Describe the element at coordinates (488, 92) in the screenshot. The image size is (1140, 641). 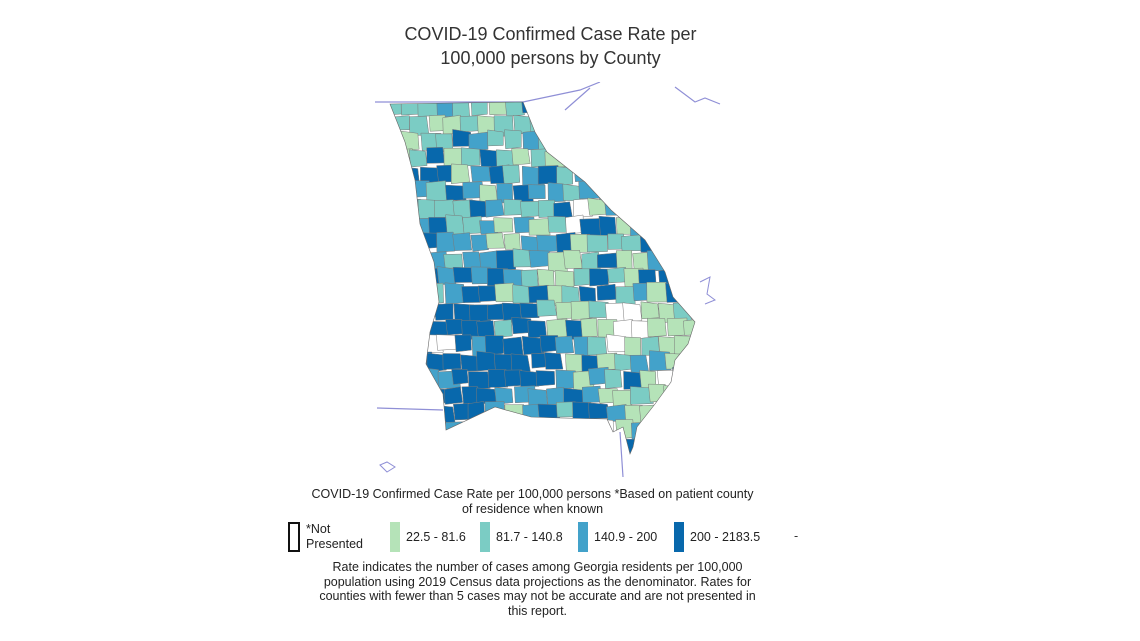
I see `tennessee-border` at that location.